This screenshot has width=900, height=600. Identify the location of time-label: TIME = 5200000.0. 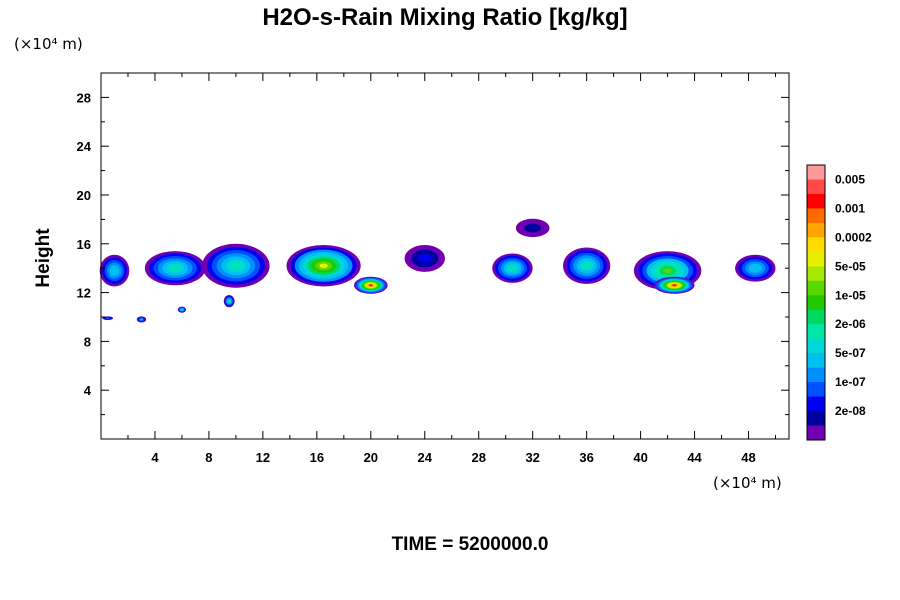
(470, 544).